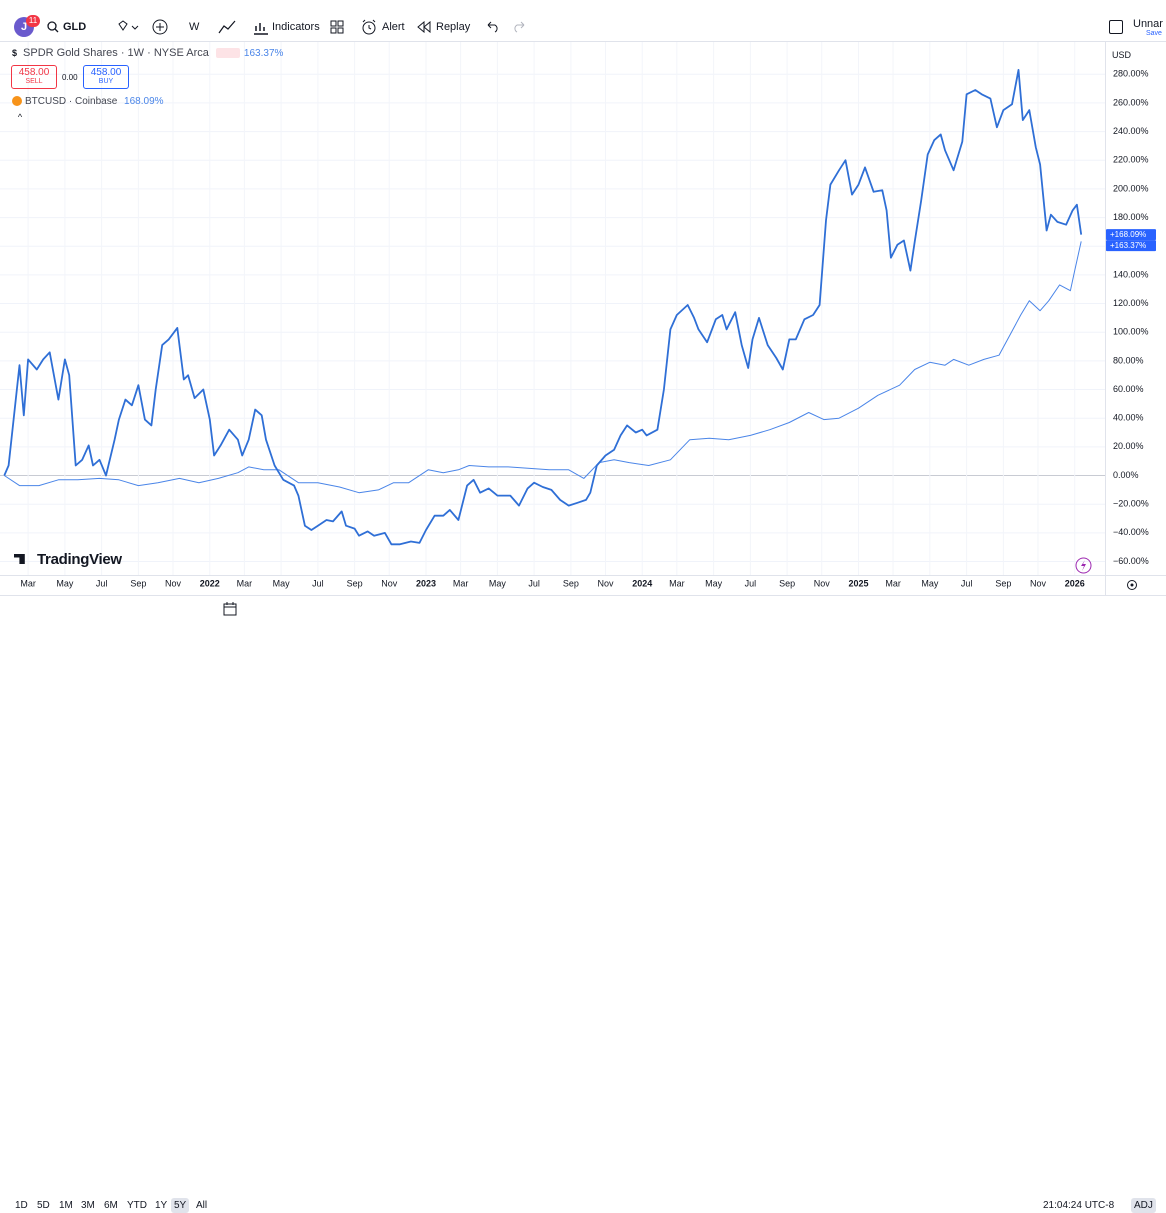 The width and height of the screenshot is (1166, 1213). Describe the element at coordinates (43, 1205) in the screenshot. I see `range-button: 5D` at that location.